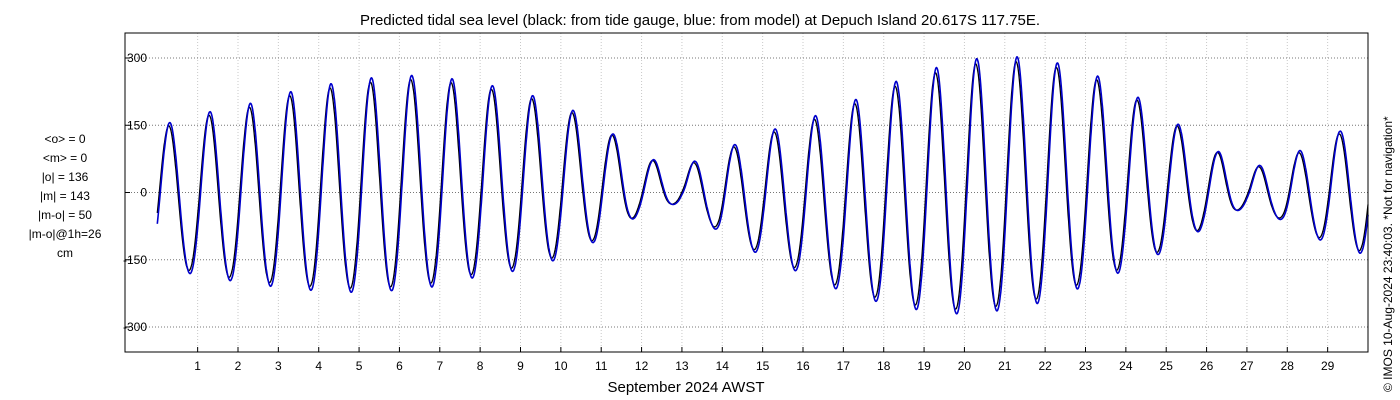 The width and height of the screenshot is (1400, 400). Describe the element at coordinates (135, 327) in the screenshot. I see `y-tick-label: -300` at that location.